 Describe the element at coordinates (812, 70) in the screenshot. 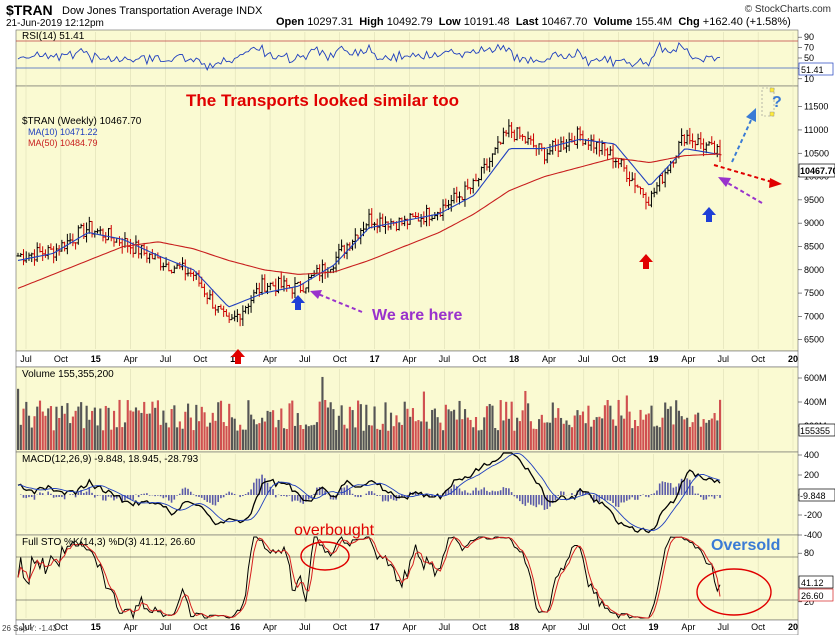

I see `rsi-value-tag: 51.41` at that location.